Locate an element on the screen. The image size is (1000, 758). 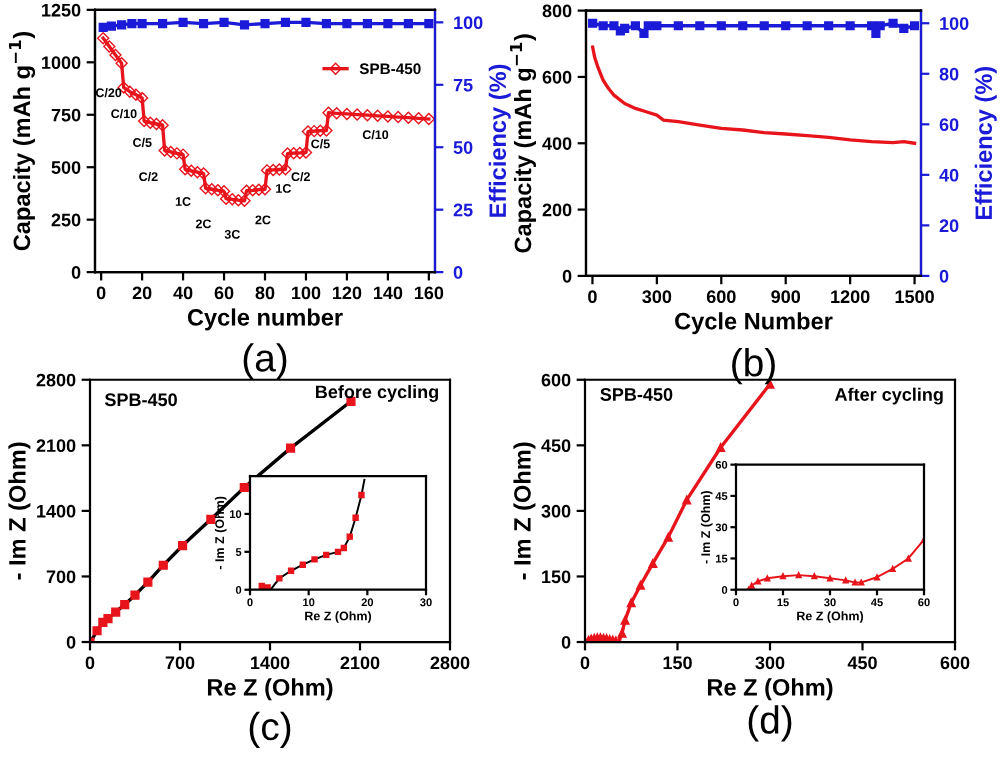
x-axis-title: Cycle Number is located at coordinates (754, 323).